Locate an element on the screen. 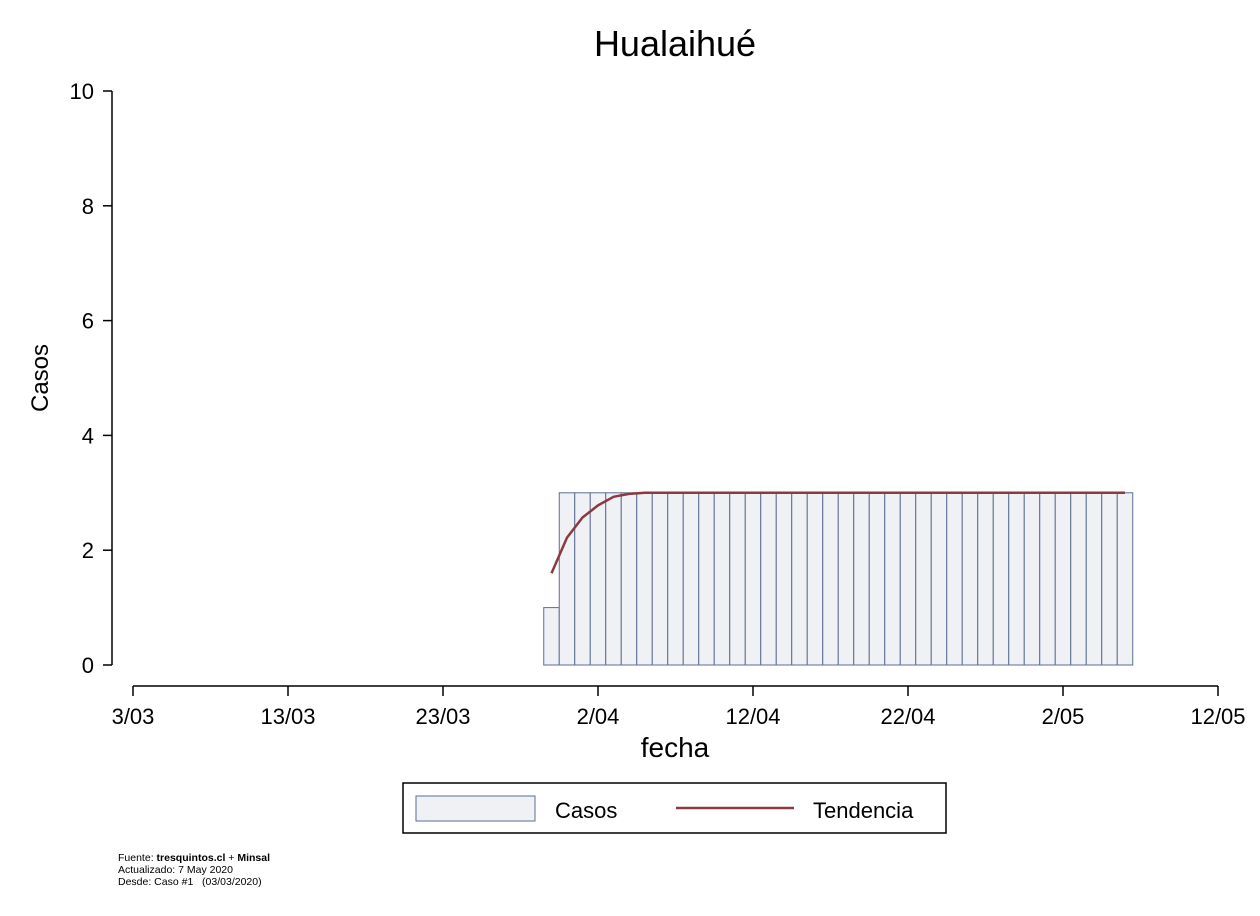  tendencia-line is located at coordinates (837, 532).